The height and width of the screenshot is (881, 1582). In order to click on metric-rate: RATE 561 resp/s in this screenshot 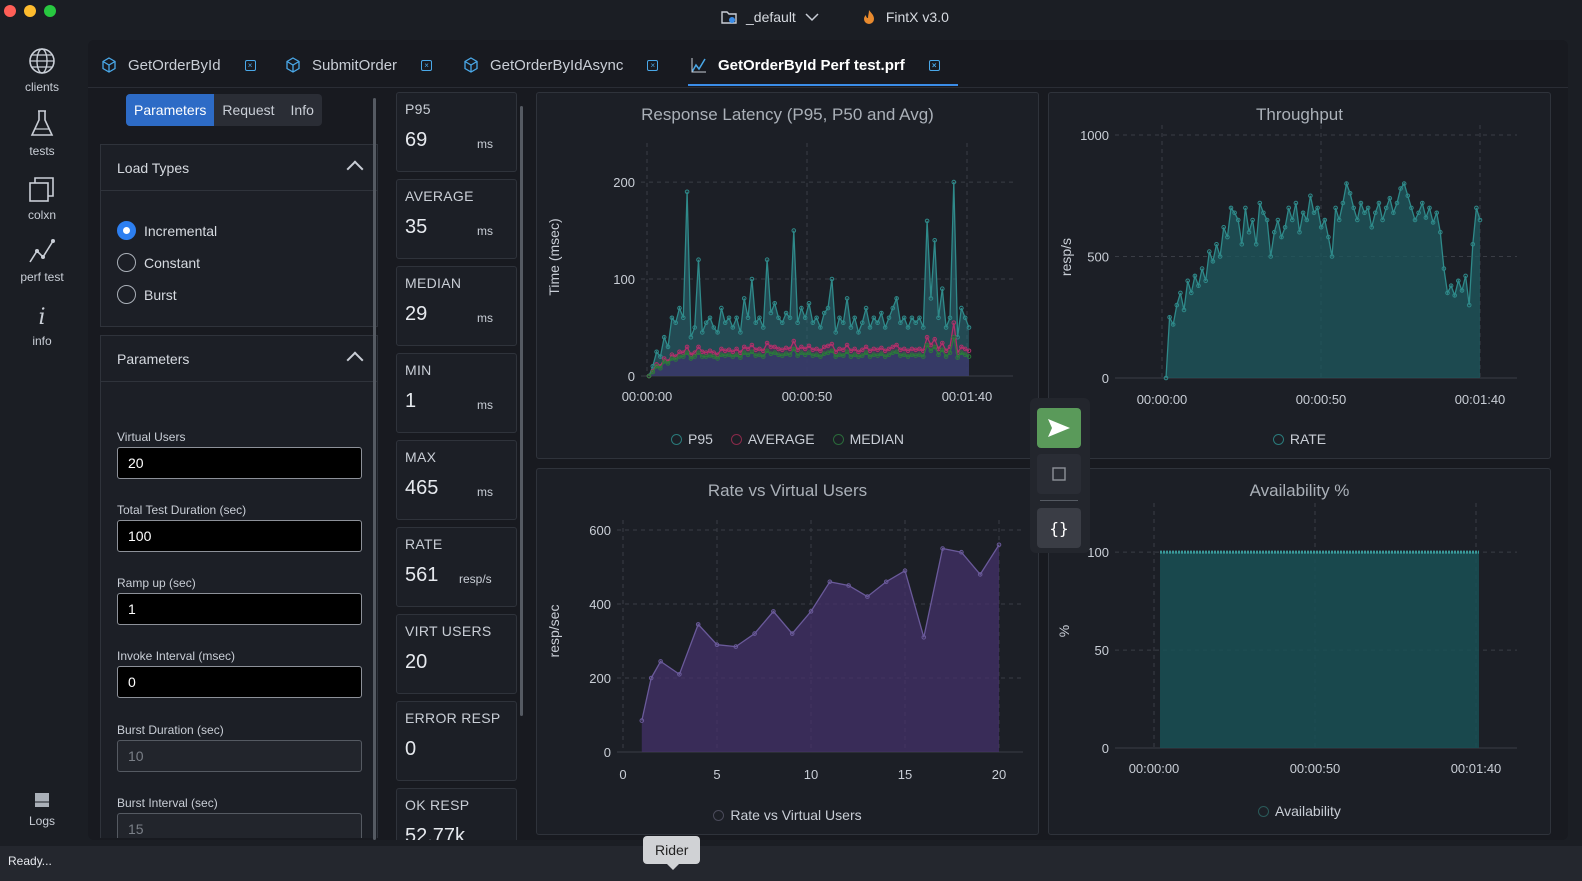, I will do `click(456, 567)`.